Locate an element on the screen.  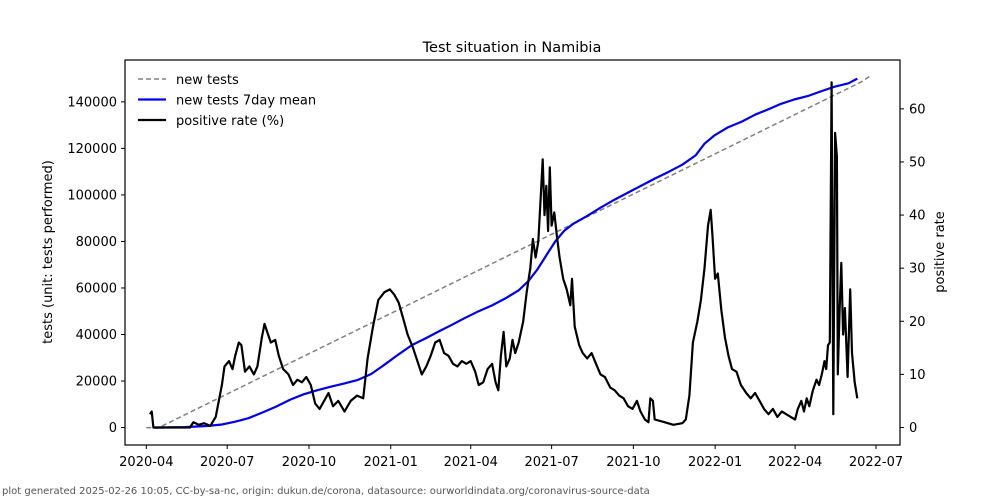
y-tick-label-left: 80000 is located at coordinates (96, 242).